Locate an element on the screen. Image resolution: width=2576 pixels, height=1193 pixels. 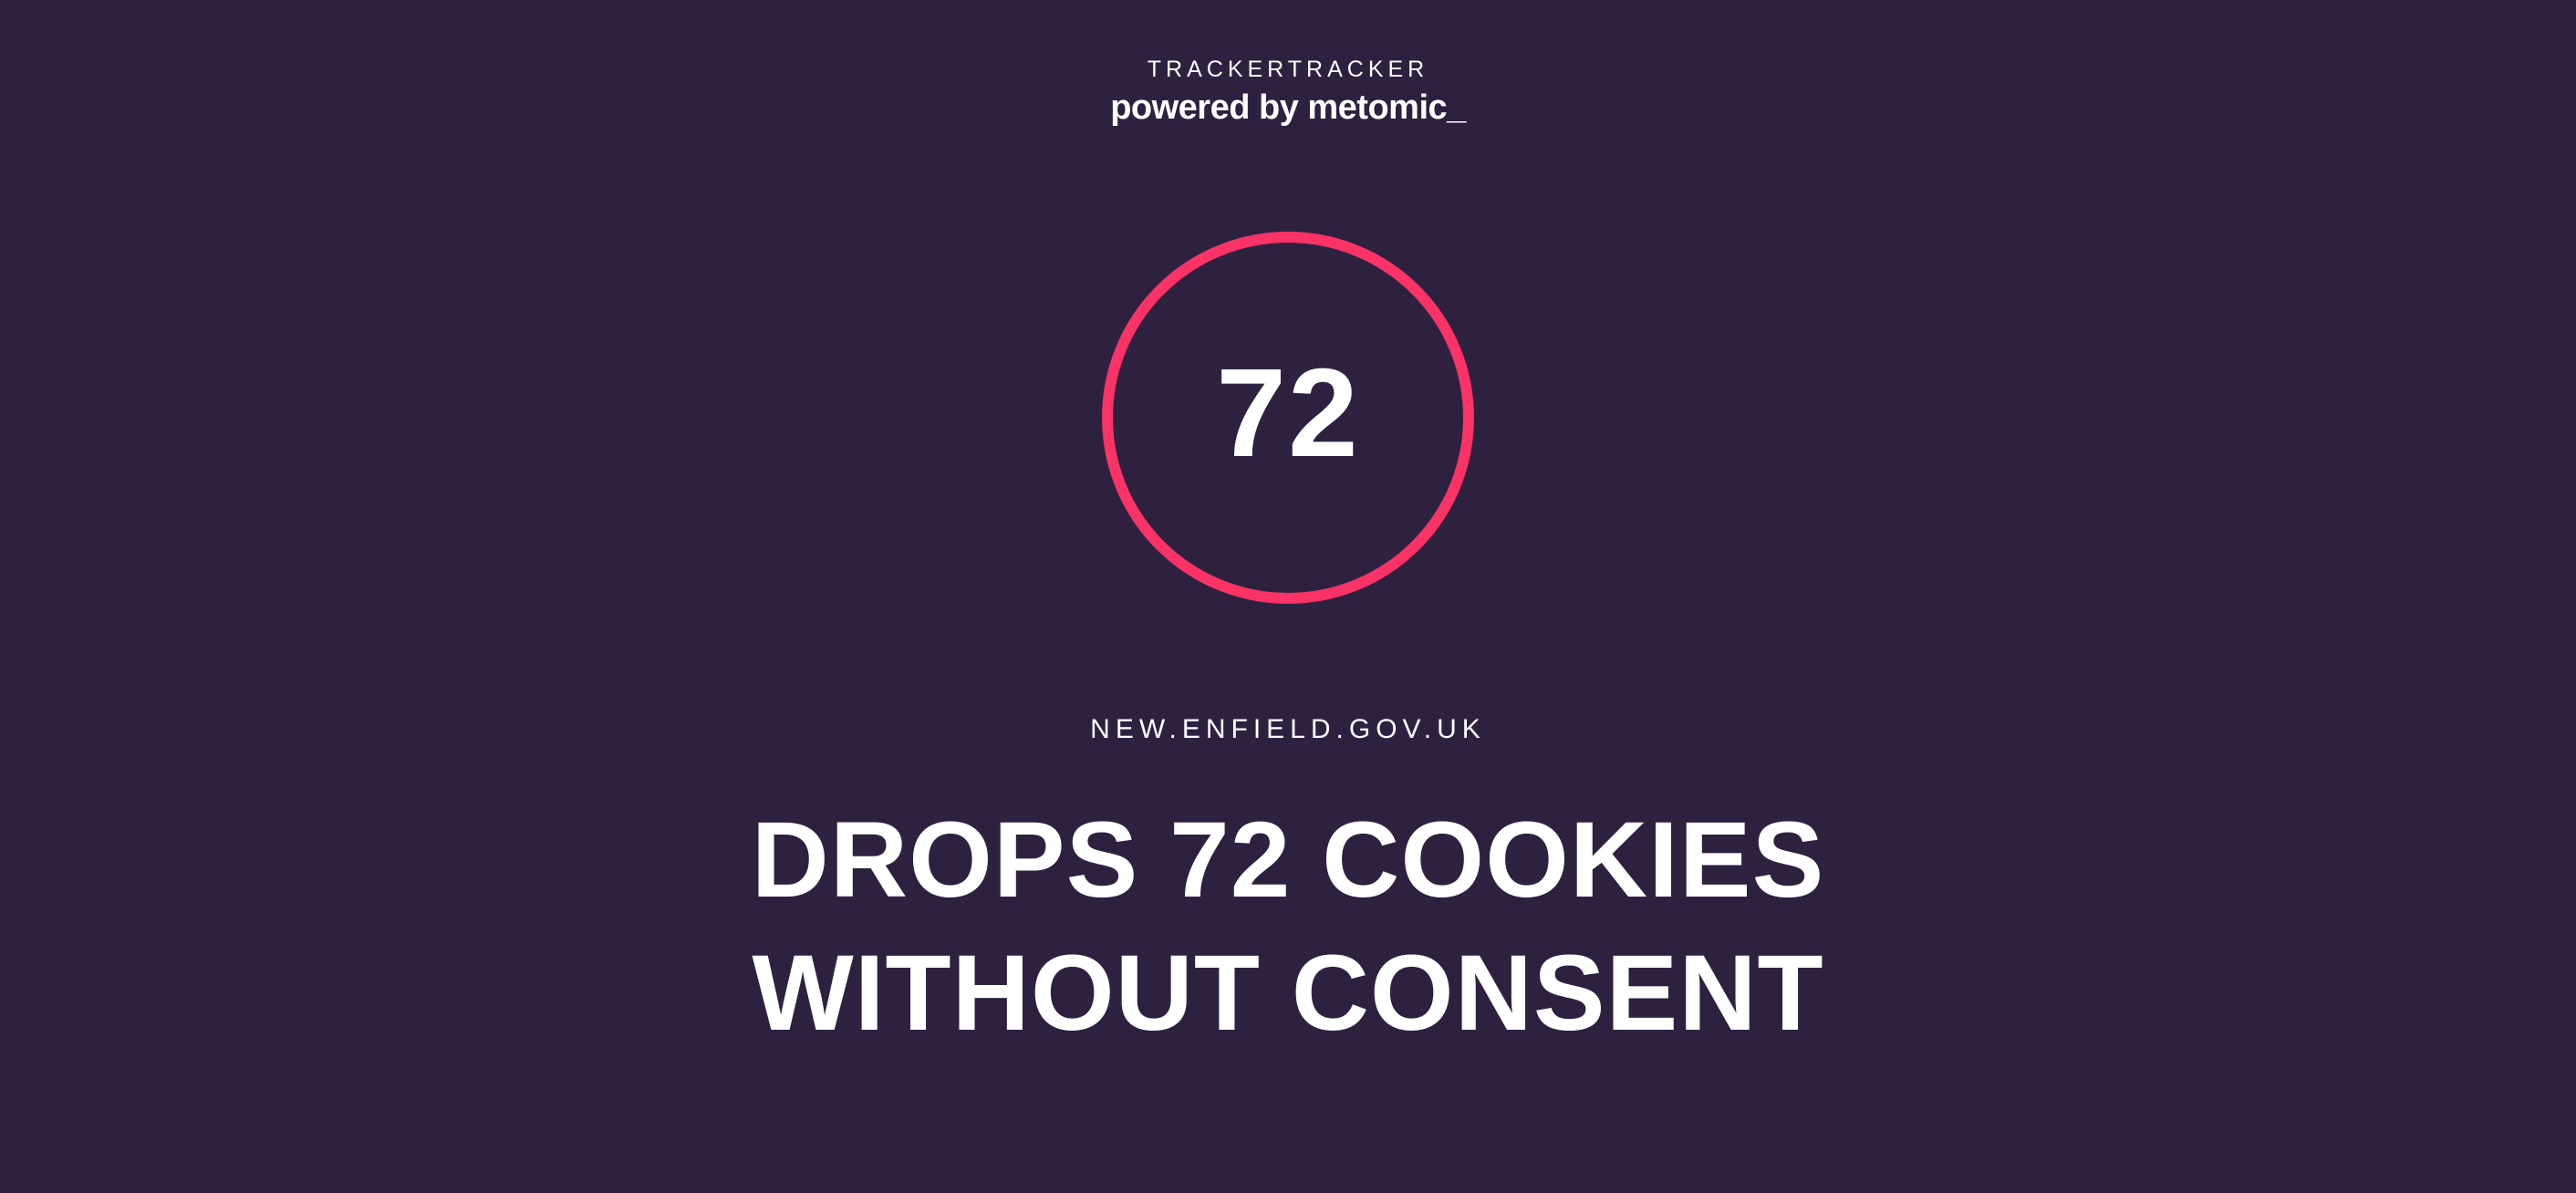
site-domain: NEW.ENFIELD.GOV.UK is located at coordinates (1288, 729).